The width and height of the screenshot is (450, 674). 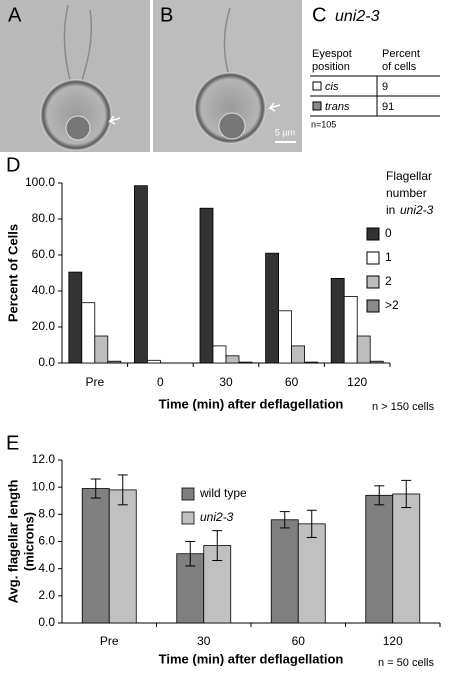 I want to click on y-tick-label: 4.0, so click(x=46, y=568).